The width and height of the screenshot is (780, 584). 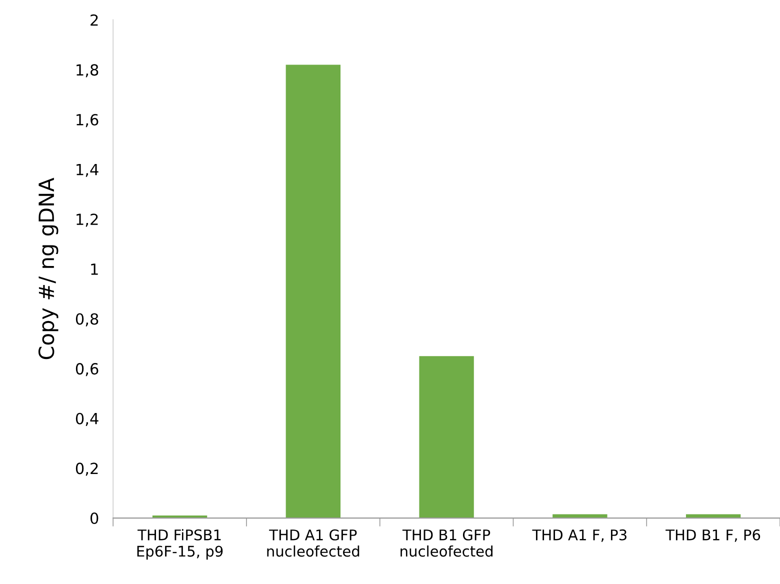 I want to click on y-tick-label: 1,2, so click(x=87, y=220).